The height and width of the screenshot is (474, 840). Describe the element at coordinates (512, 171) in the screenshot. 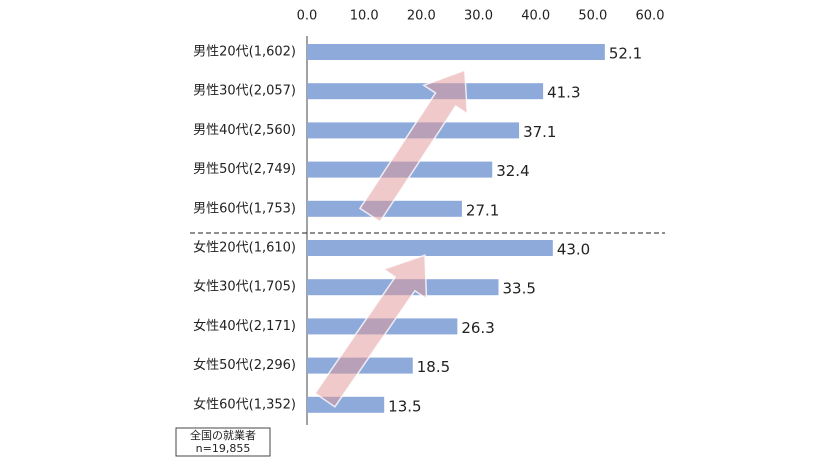

I see `value-label: 32.4` at that location.